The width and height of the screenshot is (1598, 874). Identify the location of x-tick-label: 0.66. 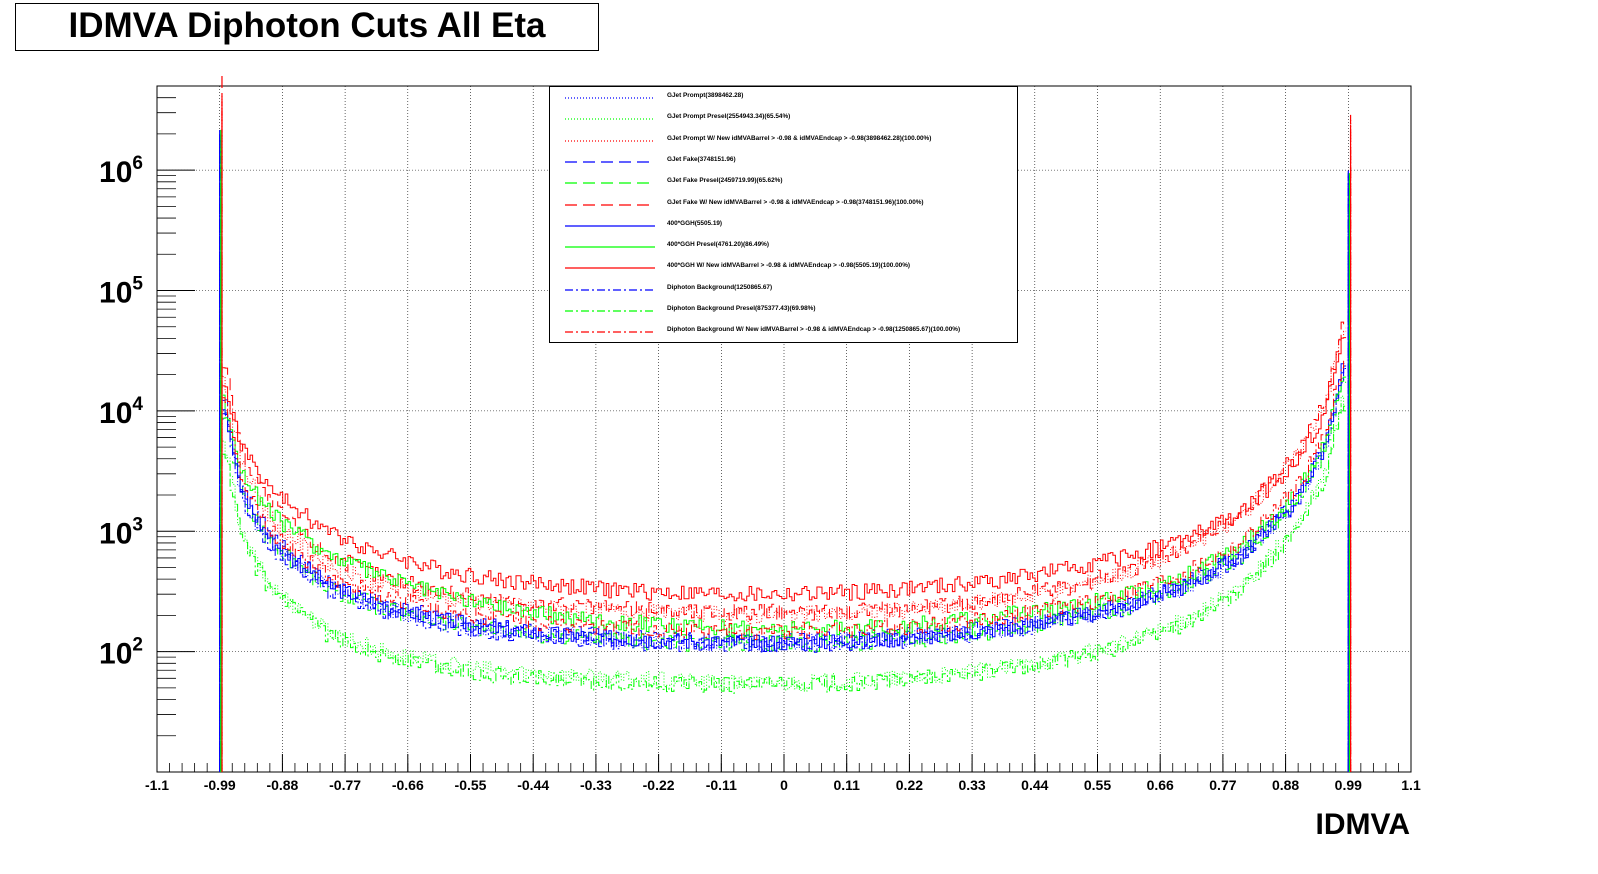
(1160, 785).